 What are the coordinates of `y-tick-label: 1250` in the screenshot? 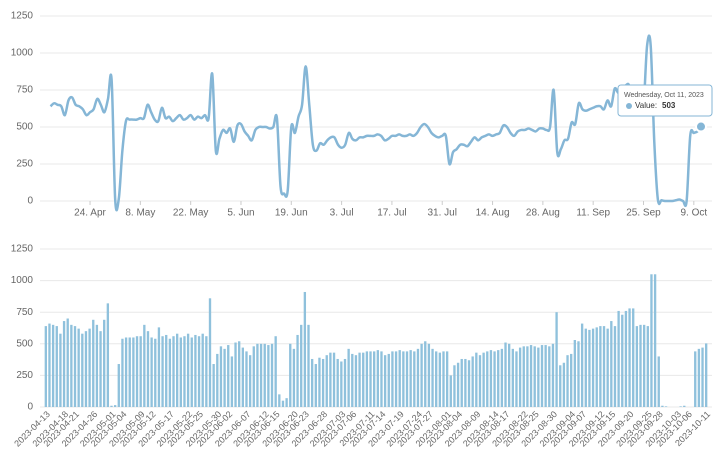 It's located at (22, 249).